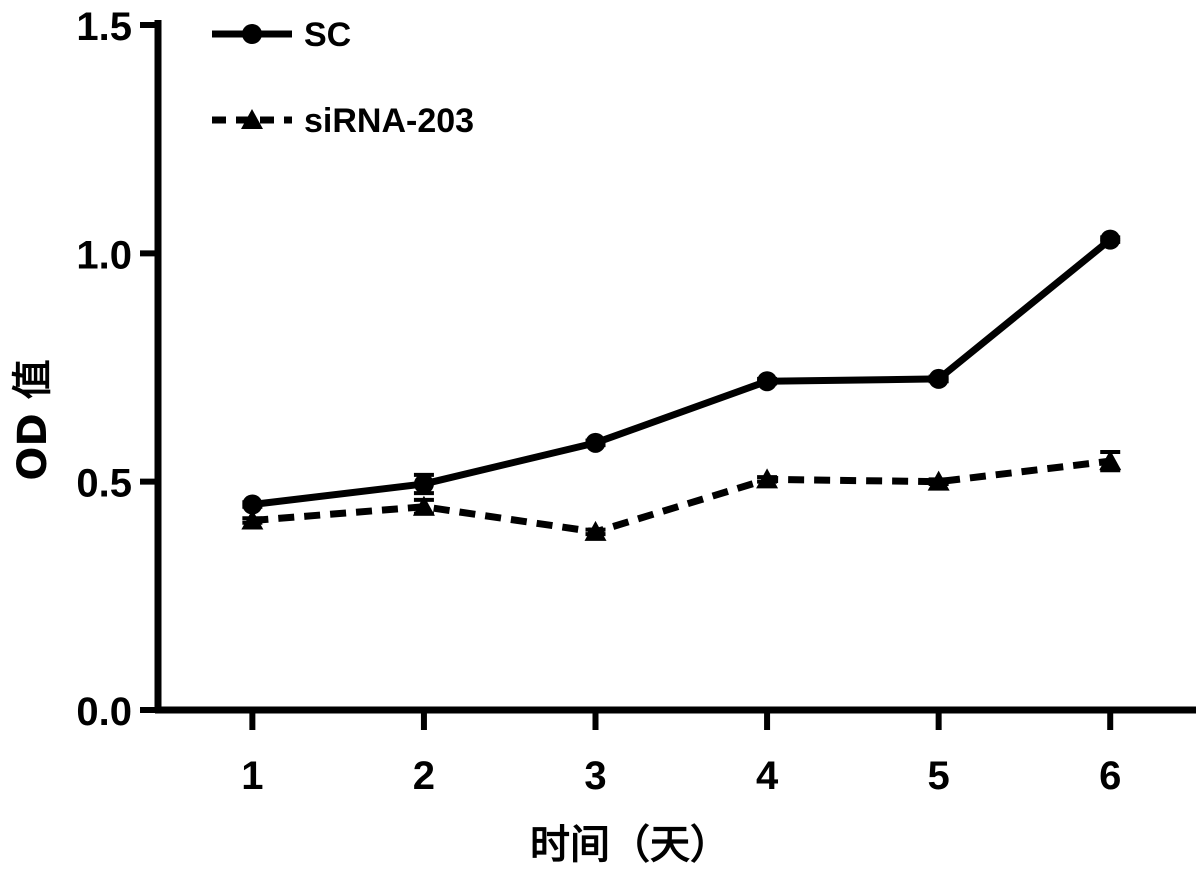  Describe the element at coordinates (630, 845) in the screenshot. I see `x-axis-title: 时间（天）` at that location.